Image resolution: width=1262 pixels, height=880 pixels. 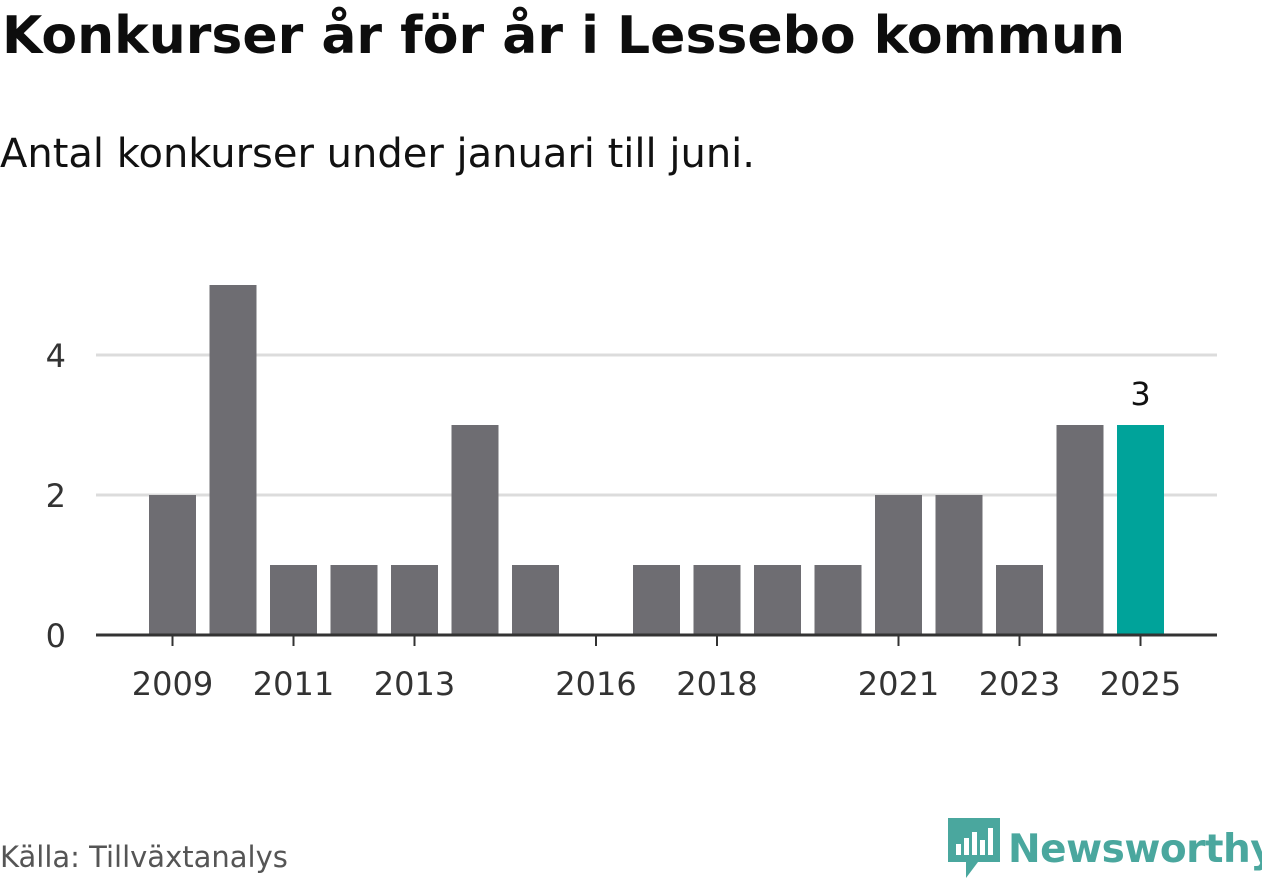 What do you see at coordinates (475, 530) in the screenshot?
I see `bar-2014` at bounding box center [475, 530].